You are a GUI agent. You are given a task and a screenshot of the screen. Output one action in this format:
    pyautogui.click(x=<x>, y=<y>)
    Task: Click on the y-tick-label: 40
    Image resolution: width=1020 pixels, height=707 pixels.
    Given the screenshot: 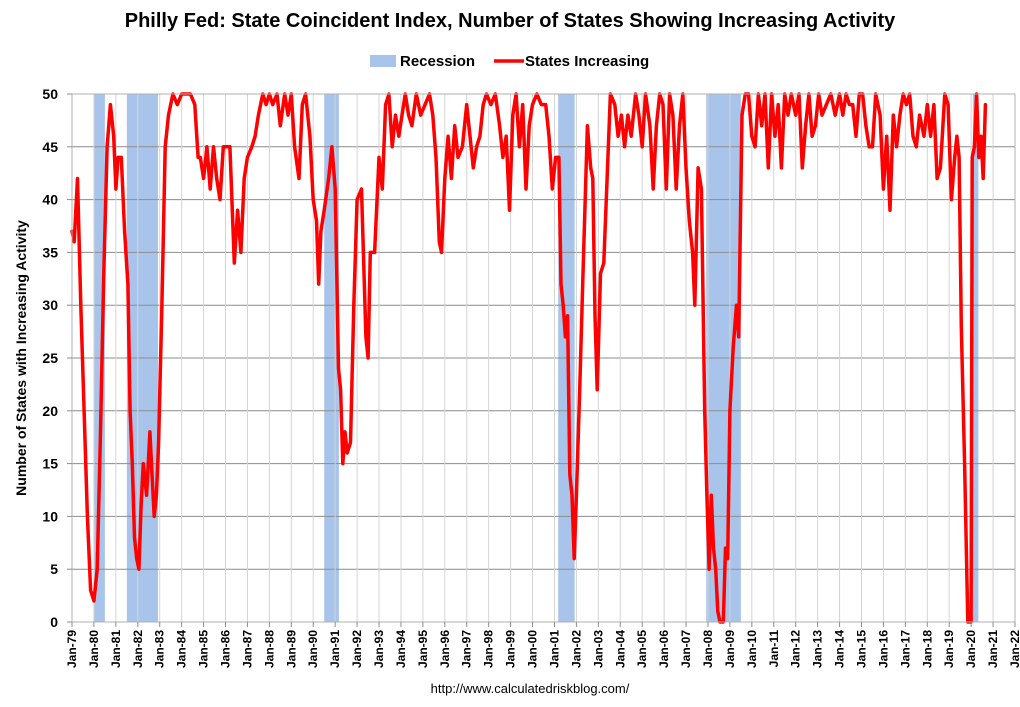 What is the action you would take?
    pyautogui.click(x=50, y=200)
    